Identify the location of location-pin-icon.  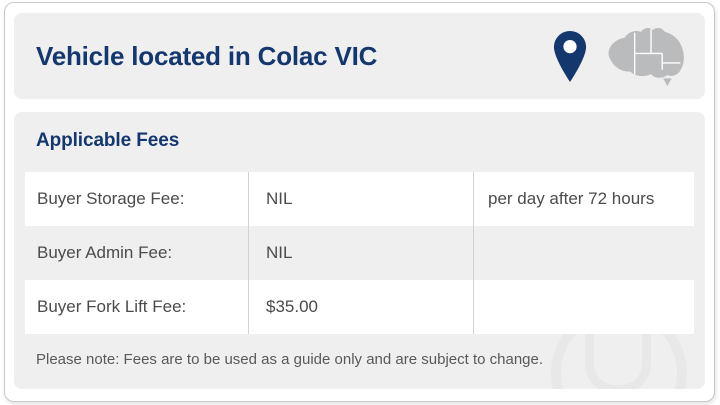
(570, 56).